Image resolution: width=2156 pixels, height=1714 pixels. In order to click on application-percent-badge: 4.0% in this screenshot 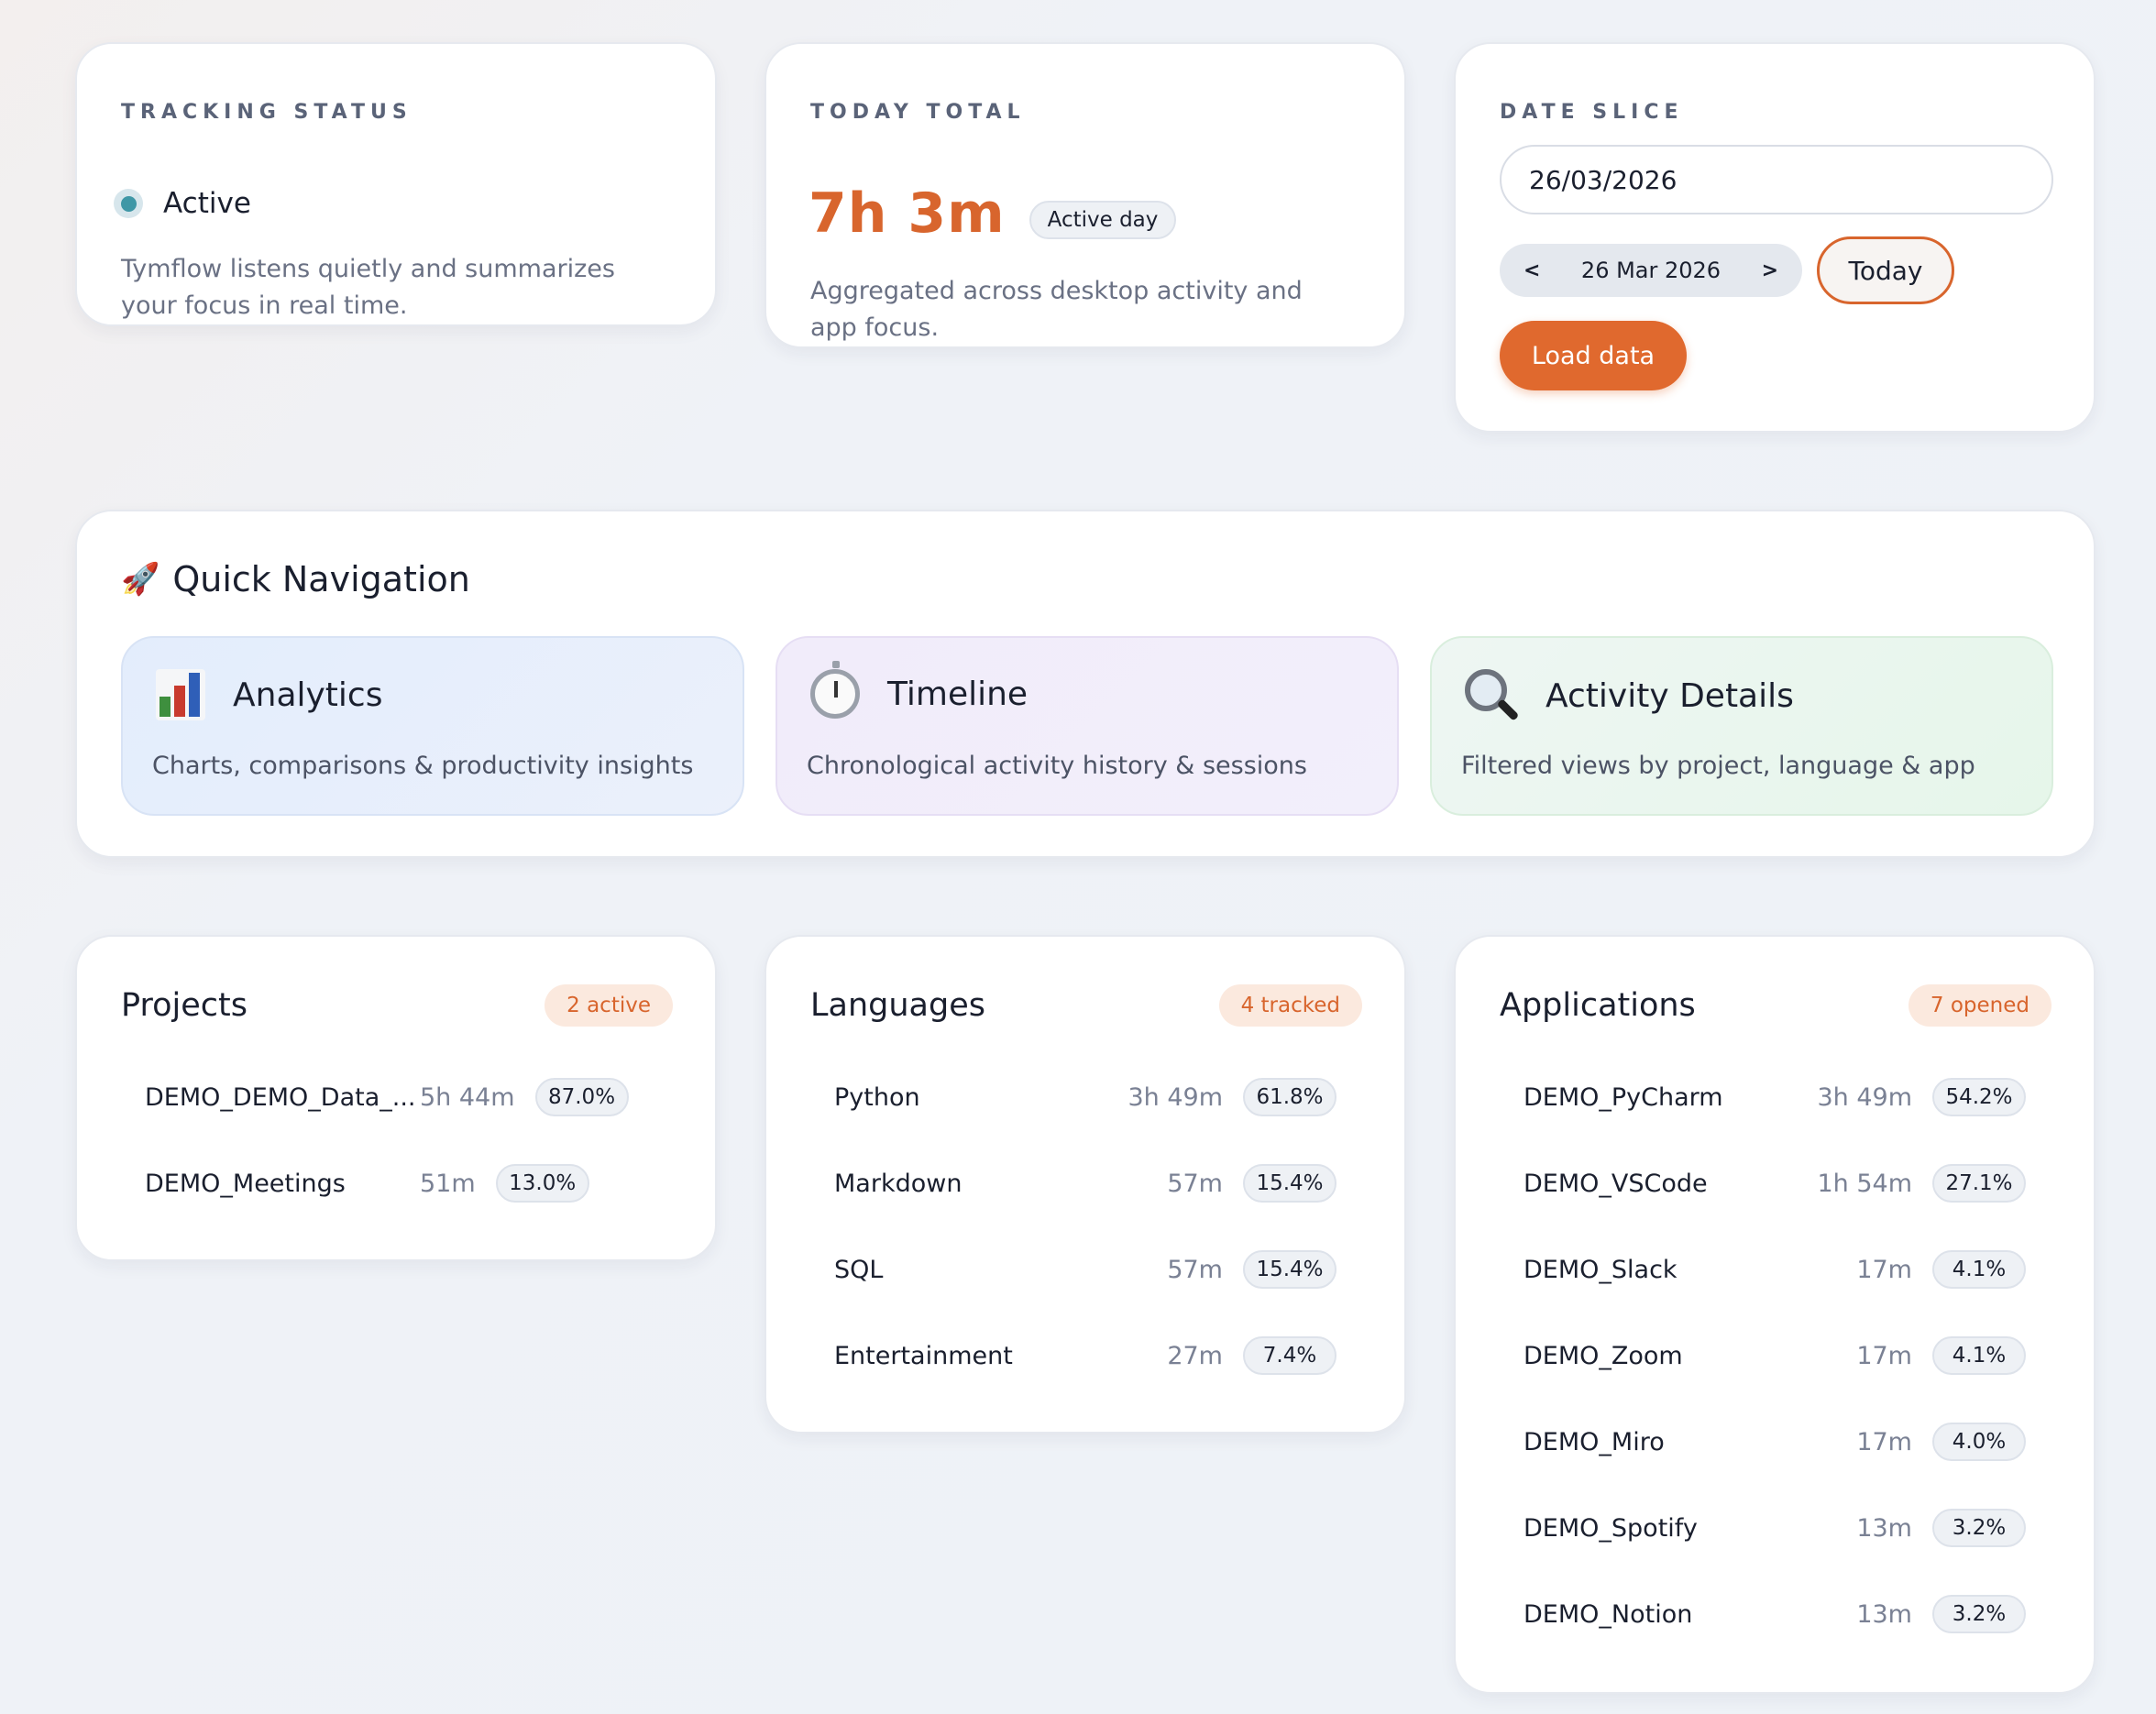, I will do `click(1979, 1442)`.